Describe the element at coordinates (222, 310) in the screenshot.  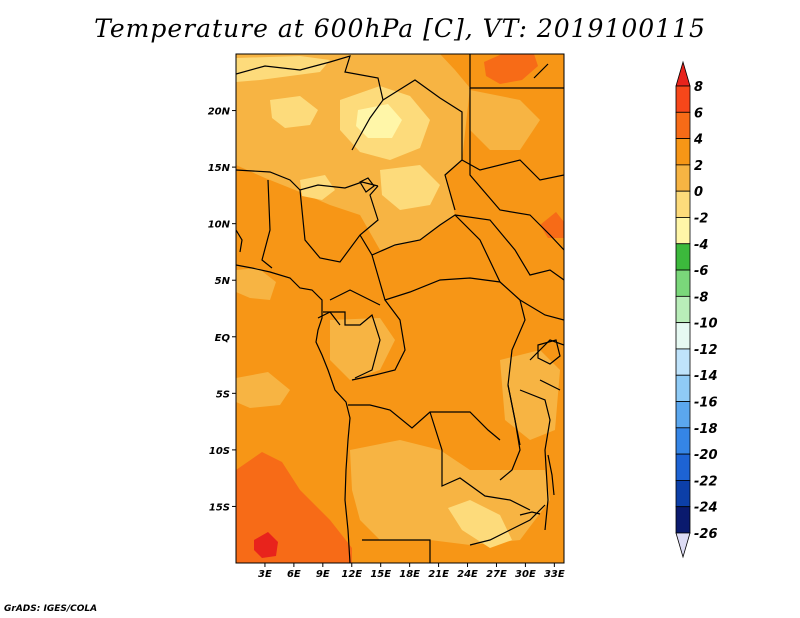
I see `latitude-axis: 20N 15N 10N 5N EQ 5S 10S 15S` at that location.